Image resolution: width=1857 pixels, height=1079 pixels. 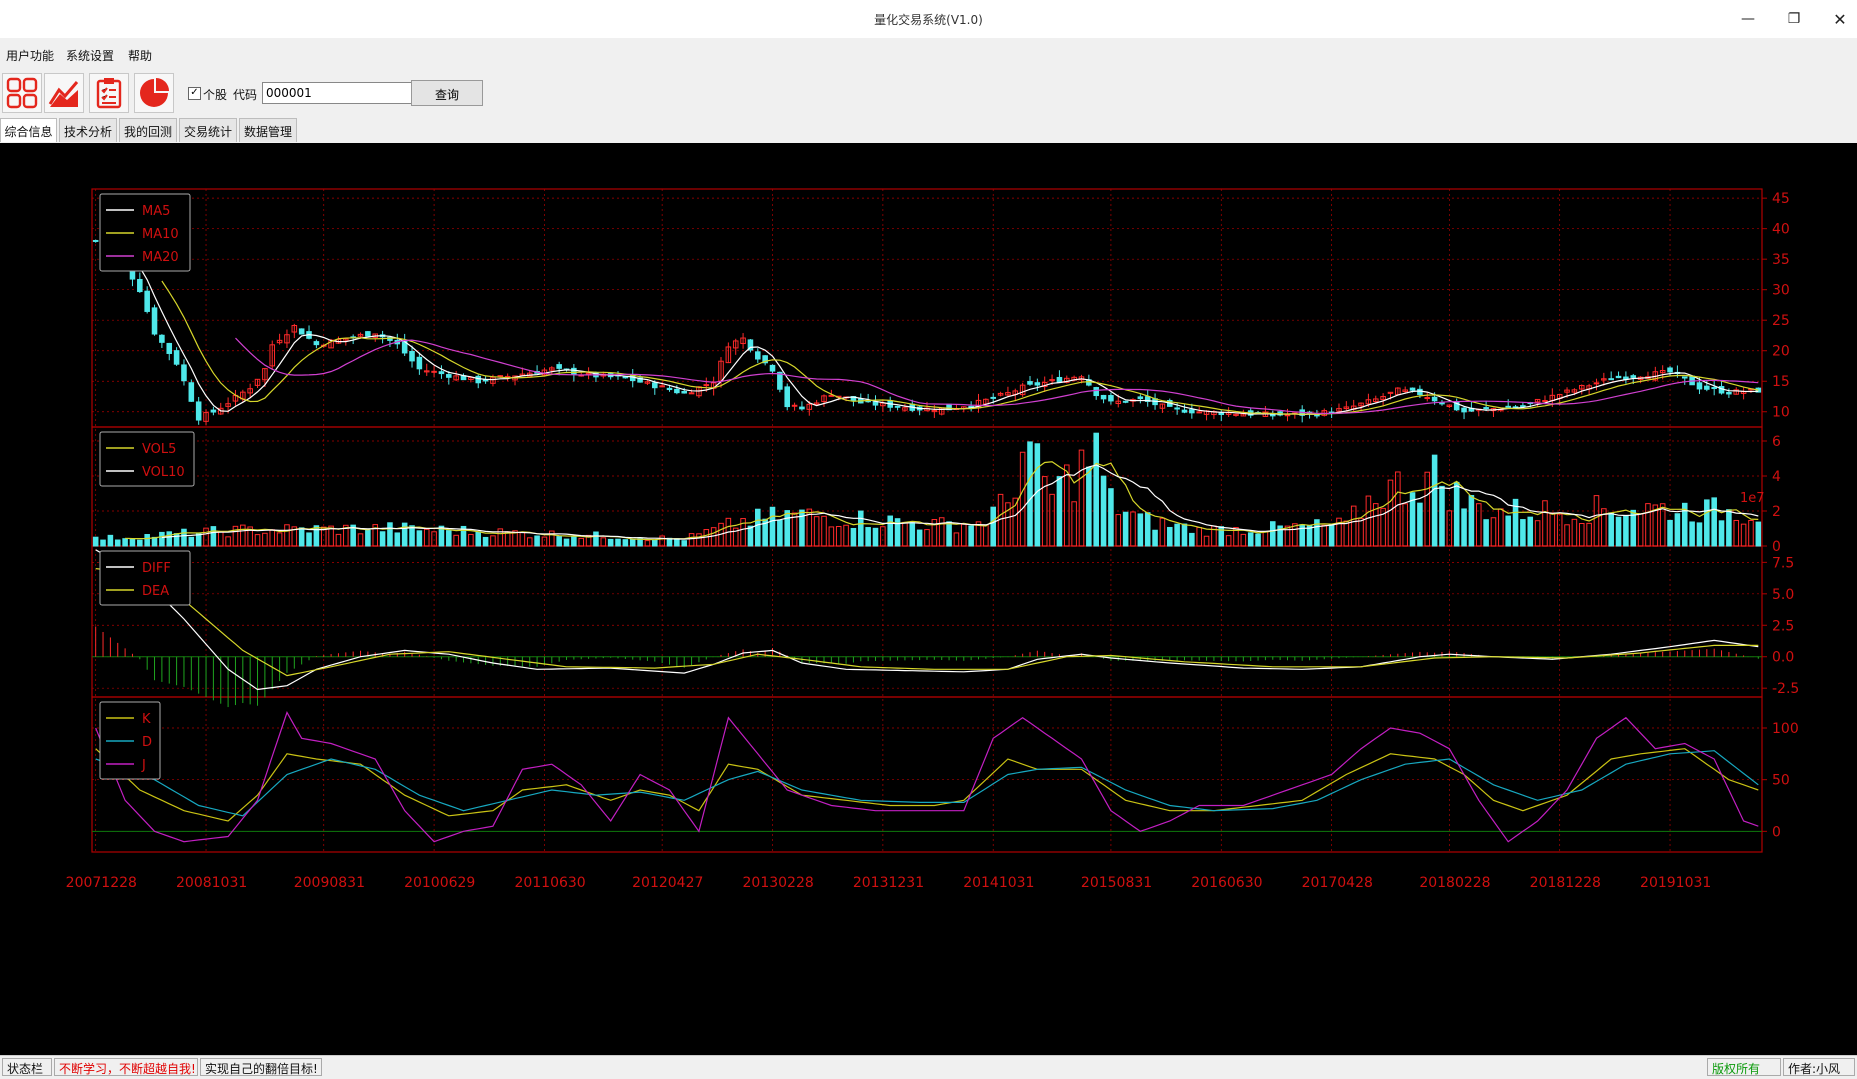 I want to click on tab-technical-analysis: 技术分析, so click(x=88, y=130).